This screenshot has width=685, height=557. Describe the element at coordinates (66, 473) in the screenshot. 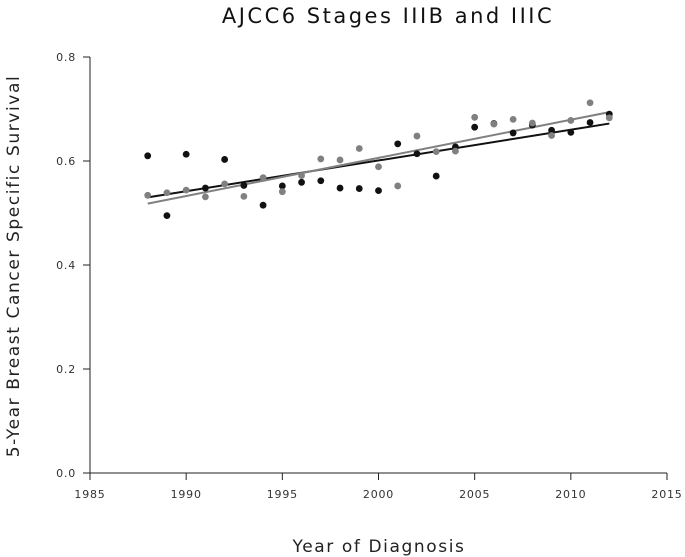

I see `y-tick-label: 0.0` at that location.